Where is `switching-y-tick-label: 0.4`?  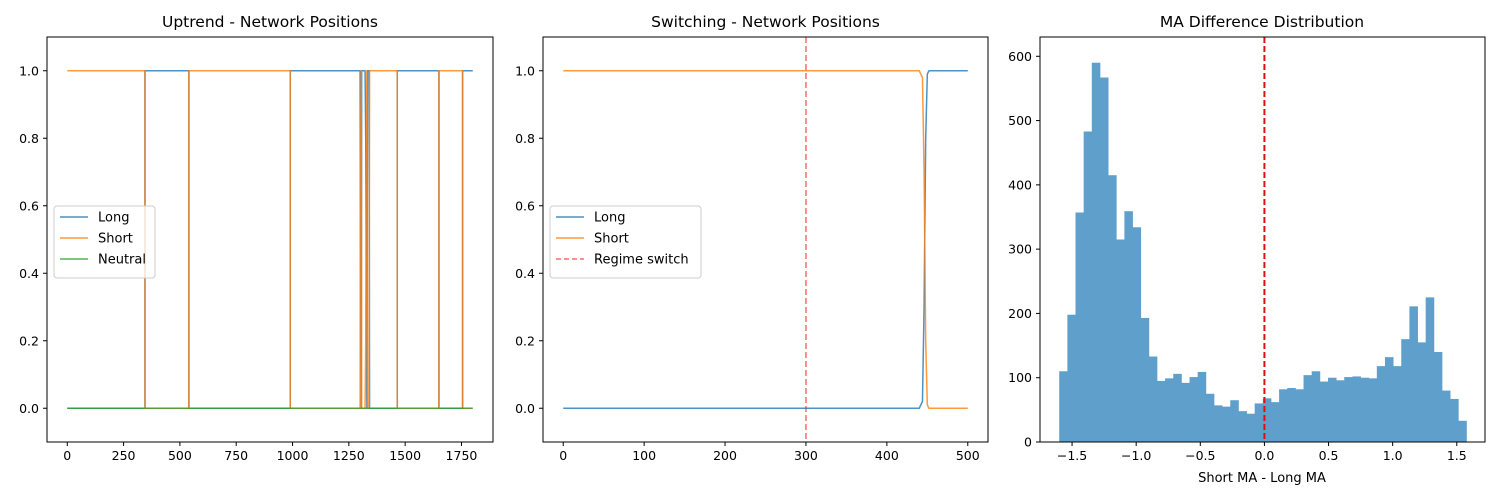 switching-y-tick-label: 0.4 is located at coordinates (525, 273).